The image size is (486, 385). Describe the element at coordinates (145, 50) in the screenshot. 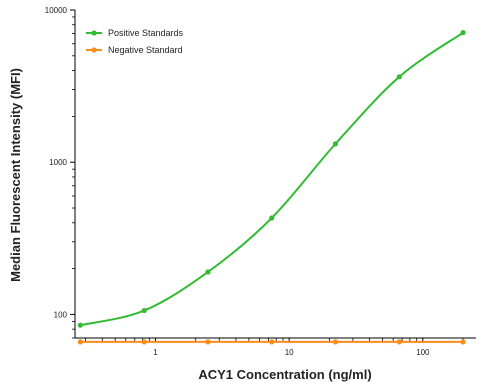

I see `legend-entry-1: Negative Standard` at that location.